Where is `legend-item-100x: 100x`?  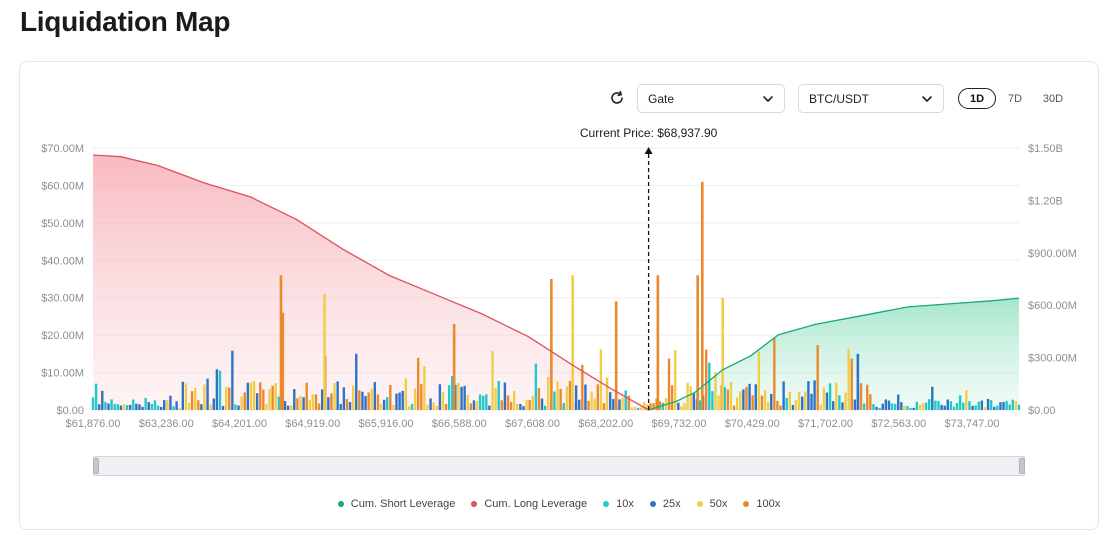
legend-item-100x: 100x is located at coordinates (761, 504).